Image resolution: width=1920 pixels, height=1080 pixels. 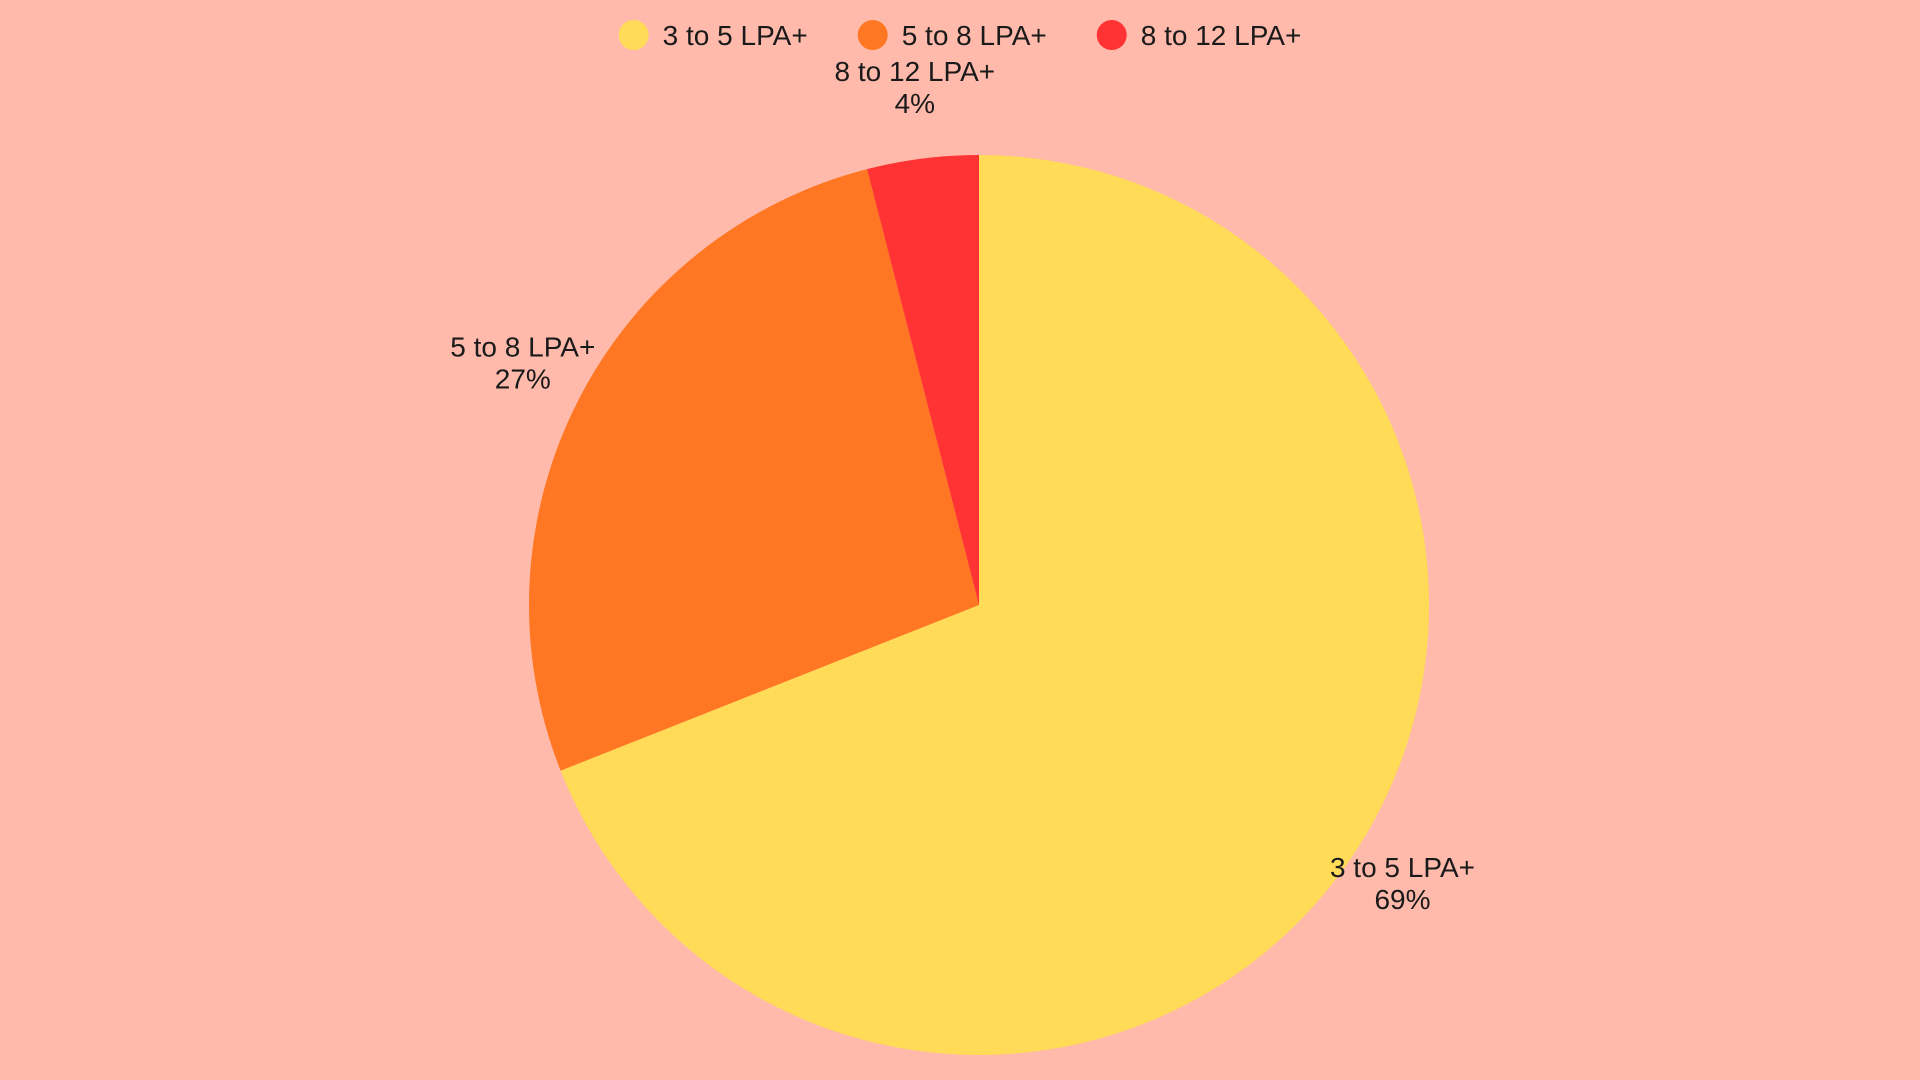 I want to click on slice-label-name: 5 to 8 LPA+, so click(x=522, y=347).